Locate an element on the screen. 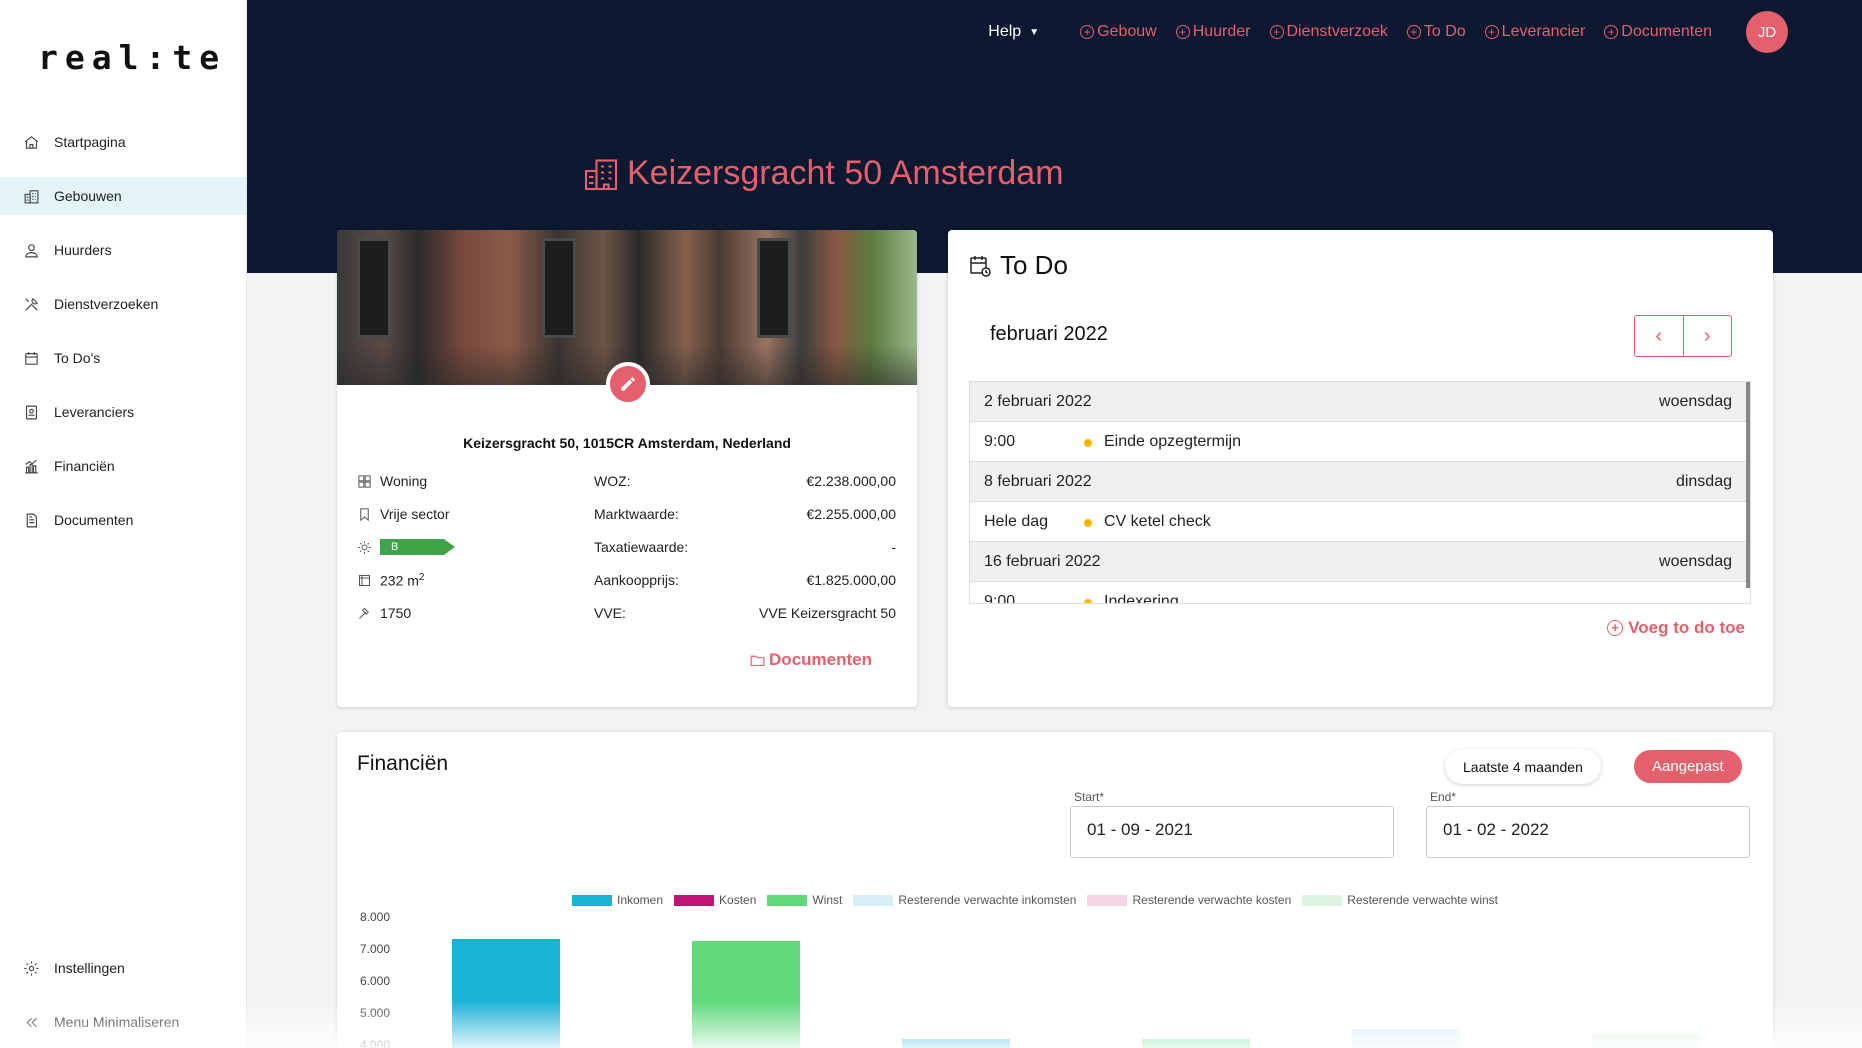 The width and height of the screenshot is (1862, 1048). event-name: Einde opzegtermijn is located at coordinates (1172, 441).